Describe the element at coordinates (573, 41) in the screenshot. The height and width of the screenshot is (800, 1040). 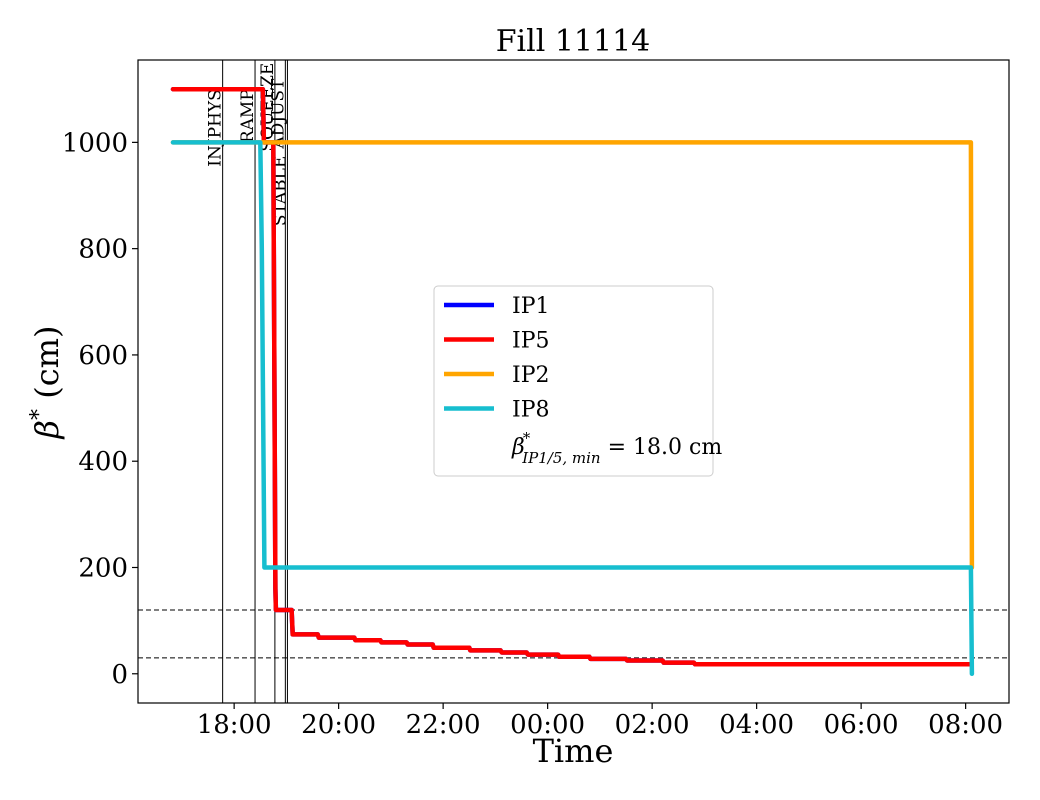
I see `chart-title: Fill 11114` at that location.